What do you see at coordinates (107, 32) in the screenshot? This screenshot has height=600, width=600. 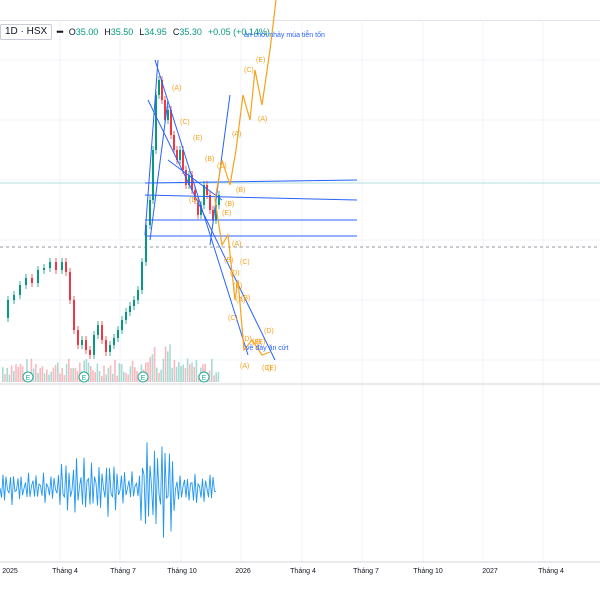 I see `high-label: H` at bounding box center [107, 32].